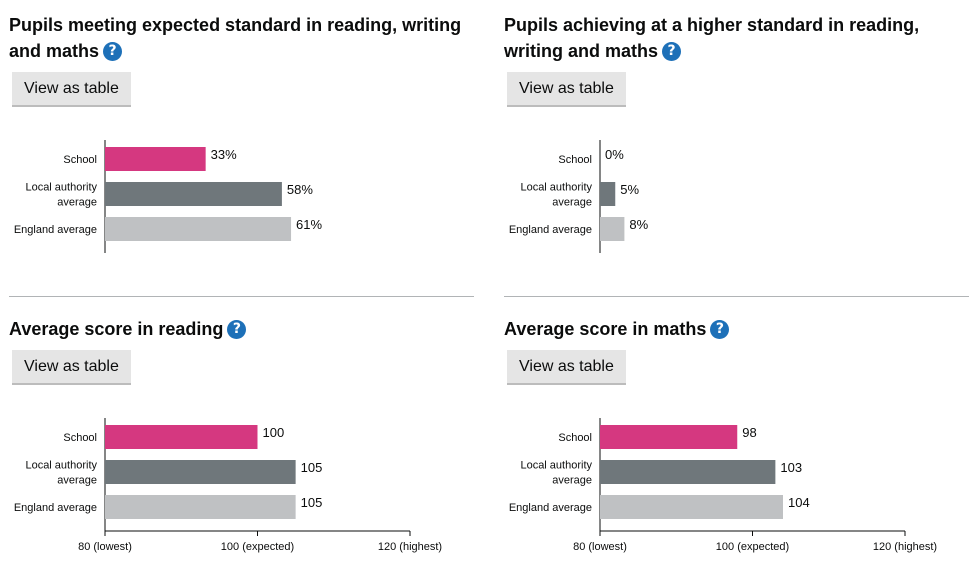 The width and height of the screenshot is (978, 578). Describe the element at coordinates (791, 467) in the screenshot. I see `data-label-local-authority-average: 103` at that location.